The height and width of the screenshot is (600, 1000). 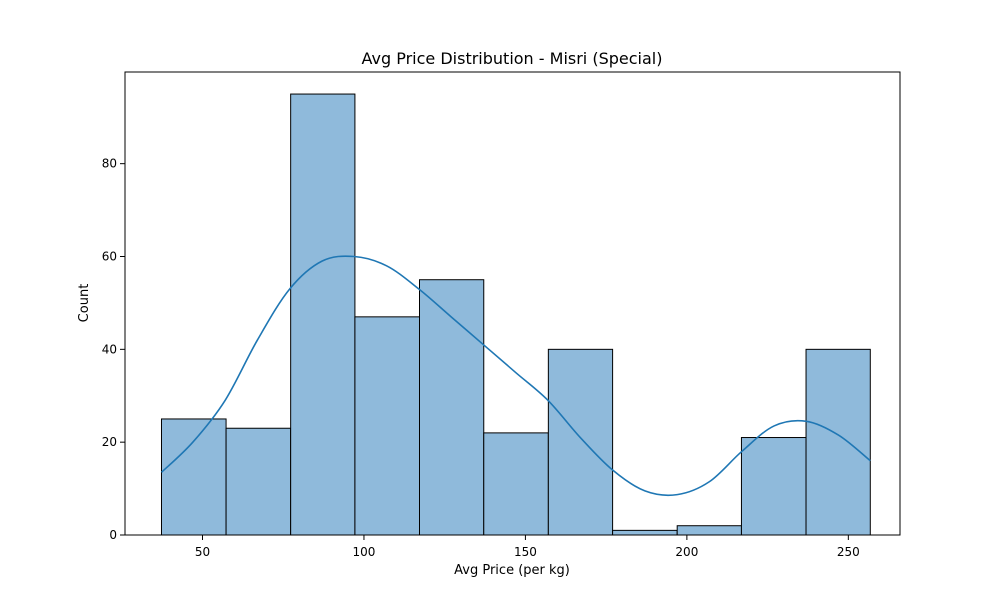 I want to click on y-axis-label: Count, so click(x=84, y=303).